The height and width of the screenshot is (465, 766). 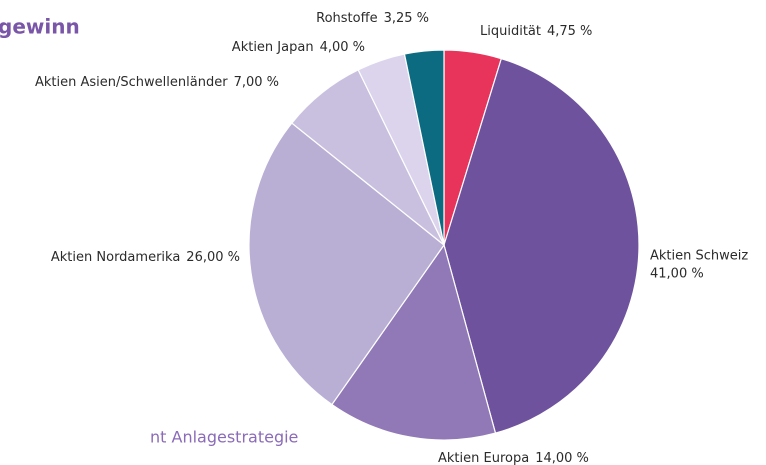 I want to click on chart-subtitle: nt Anlagestrategie, so click(x=224, y=437).